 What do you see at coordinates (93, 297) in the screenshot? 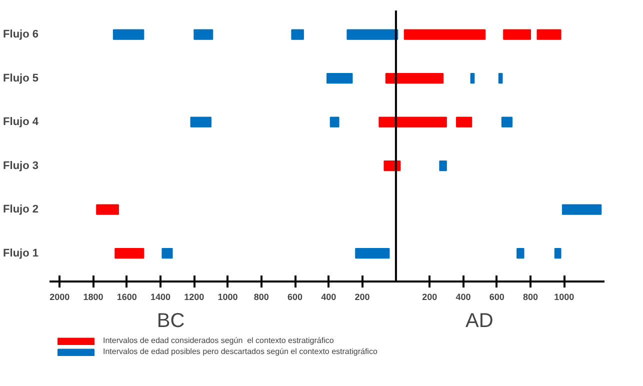
I see `x-tick-label: 1800` at bounding box center [93, 297].